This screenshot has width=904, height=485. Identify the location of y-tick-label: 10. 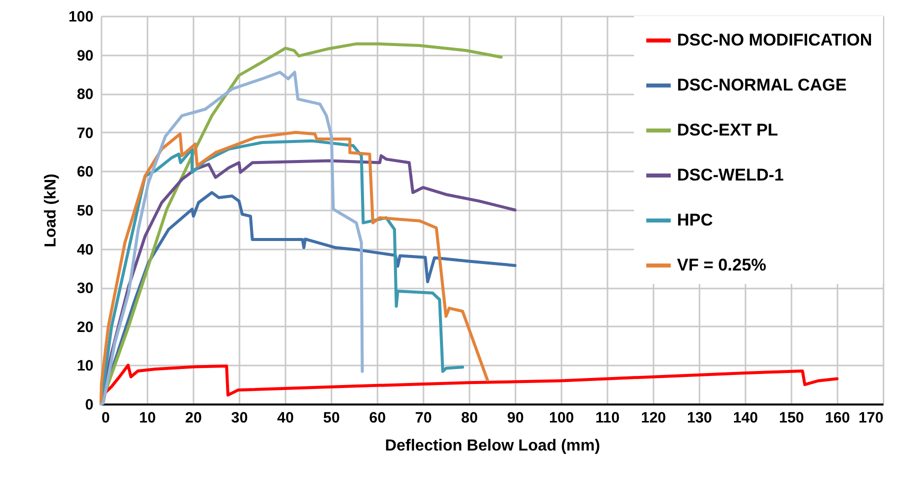
(85, 366).